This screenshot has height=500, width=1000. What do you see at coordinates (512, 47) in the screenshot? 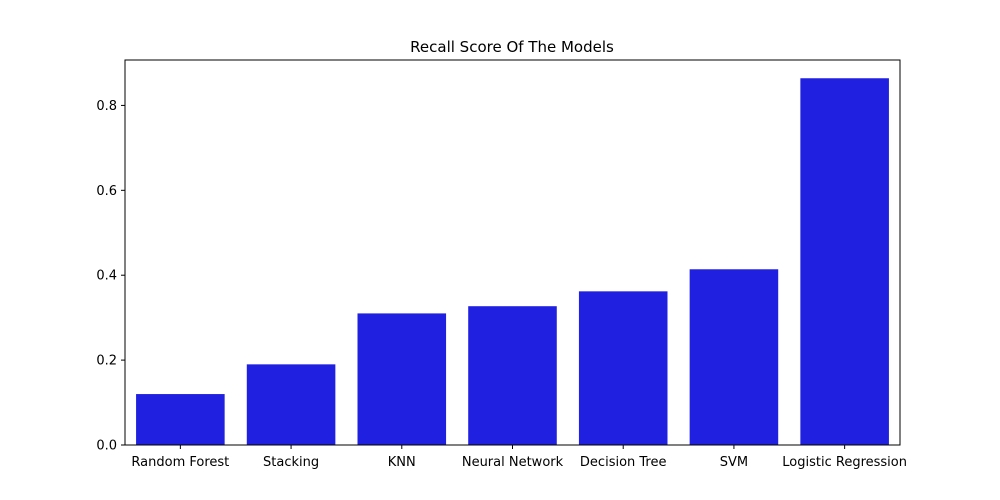
I see `chart-title: Recall Score Of The Models` at bounding box center [512, 47].